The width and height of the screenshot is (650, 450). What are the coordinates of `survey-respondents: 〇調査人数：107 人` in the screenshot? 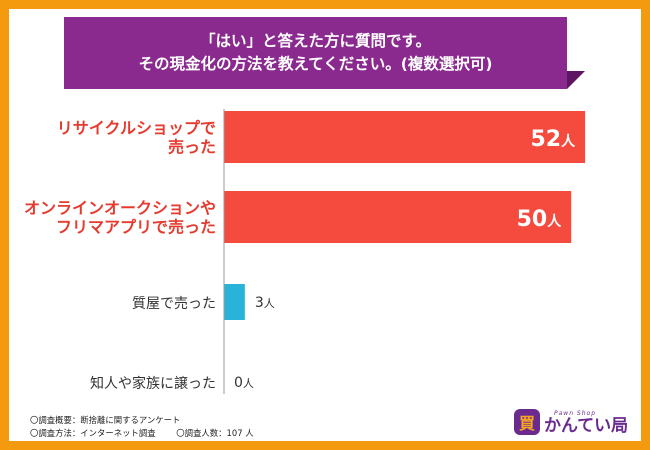 It's located at (215, 433).